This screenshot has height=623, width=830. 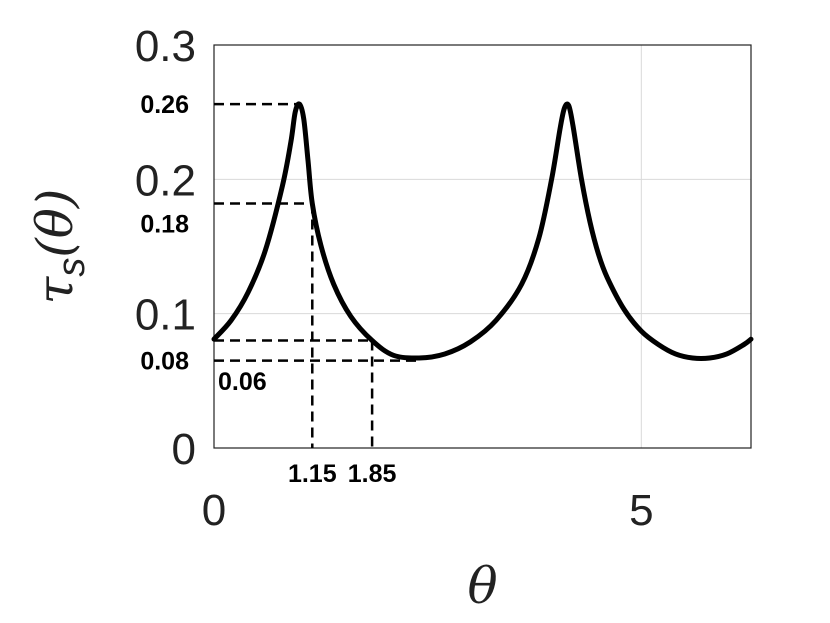 I want to click on y-axis-label-symbol: τ, so click(x=55, y=289).